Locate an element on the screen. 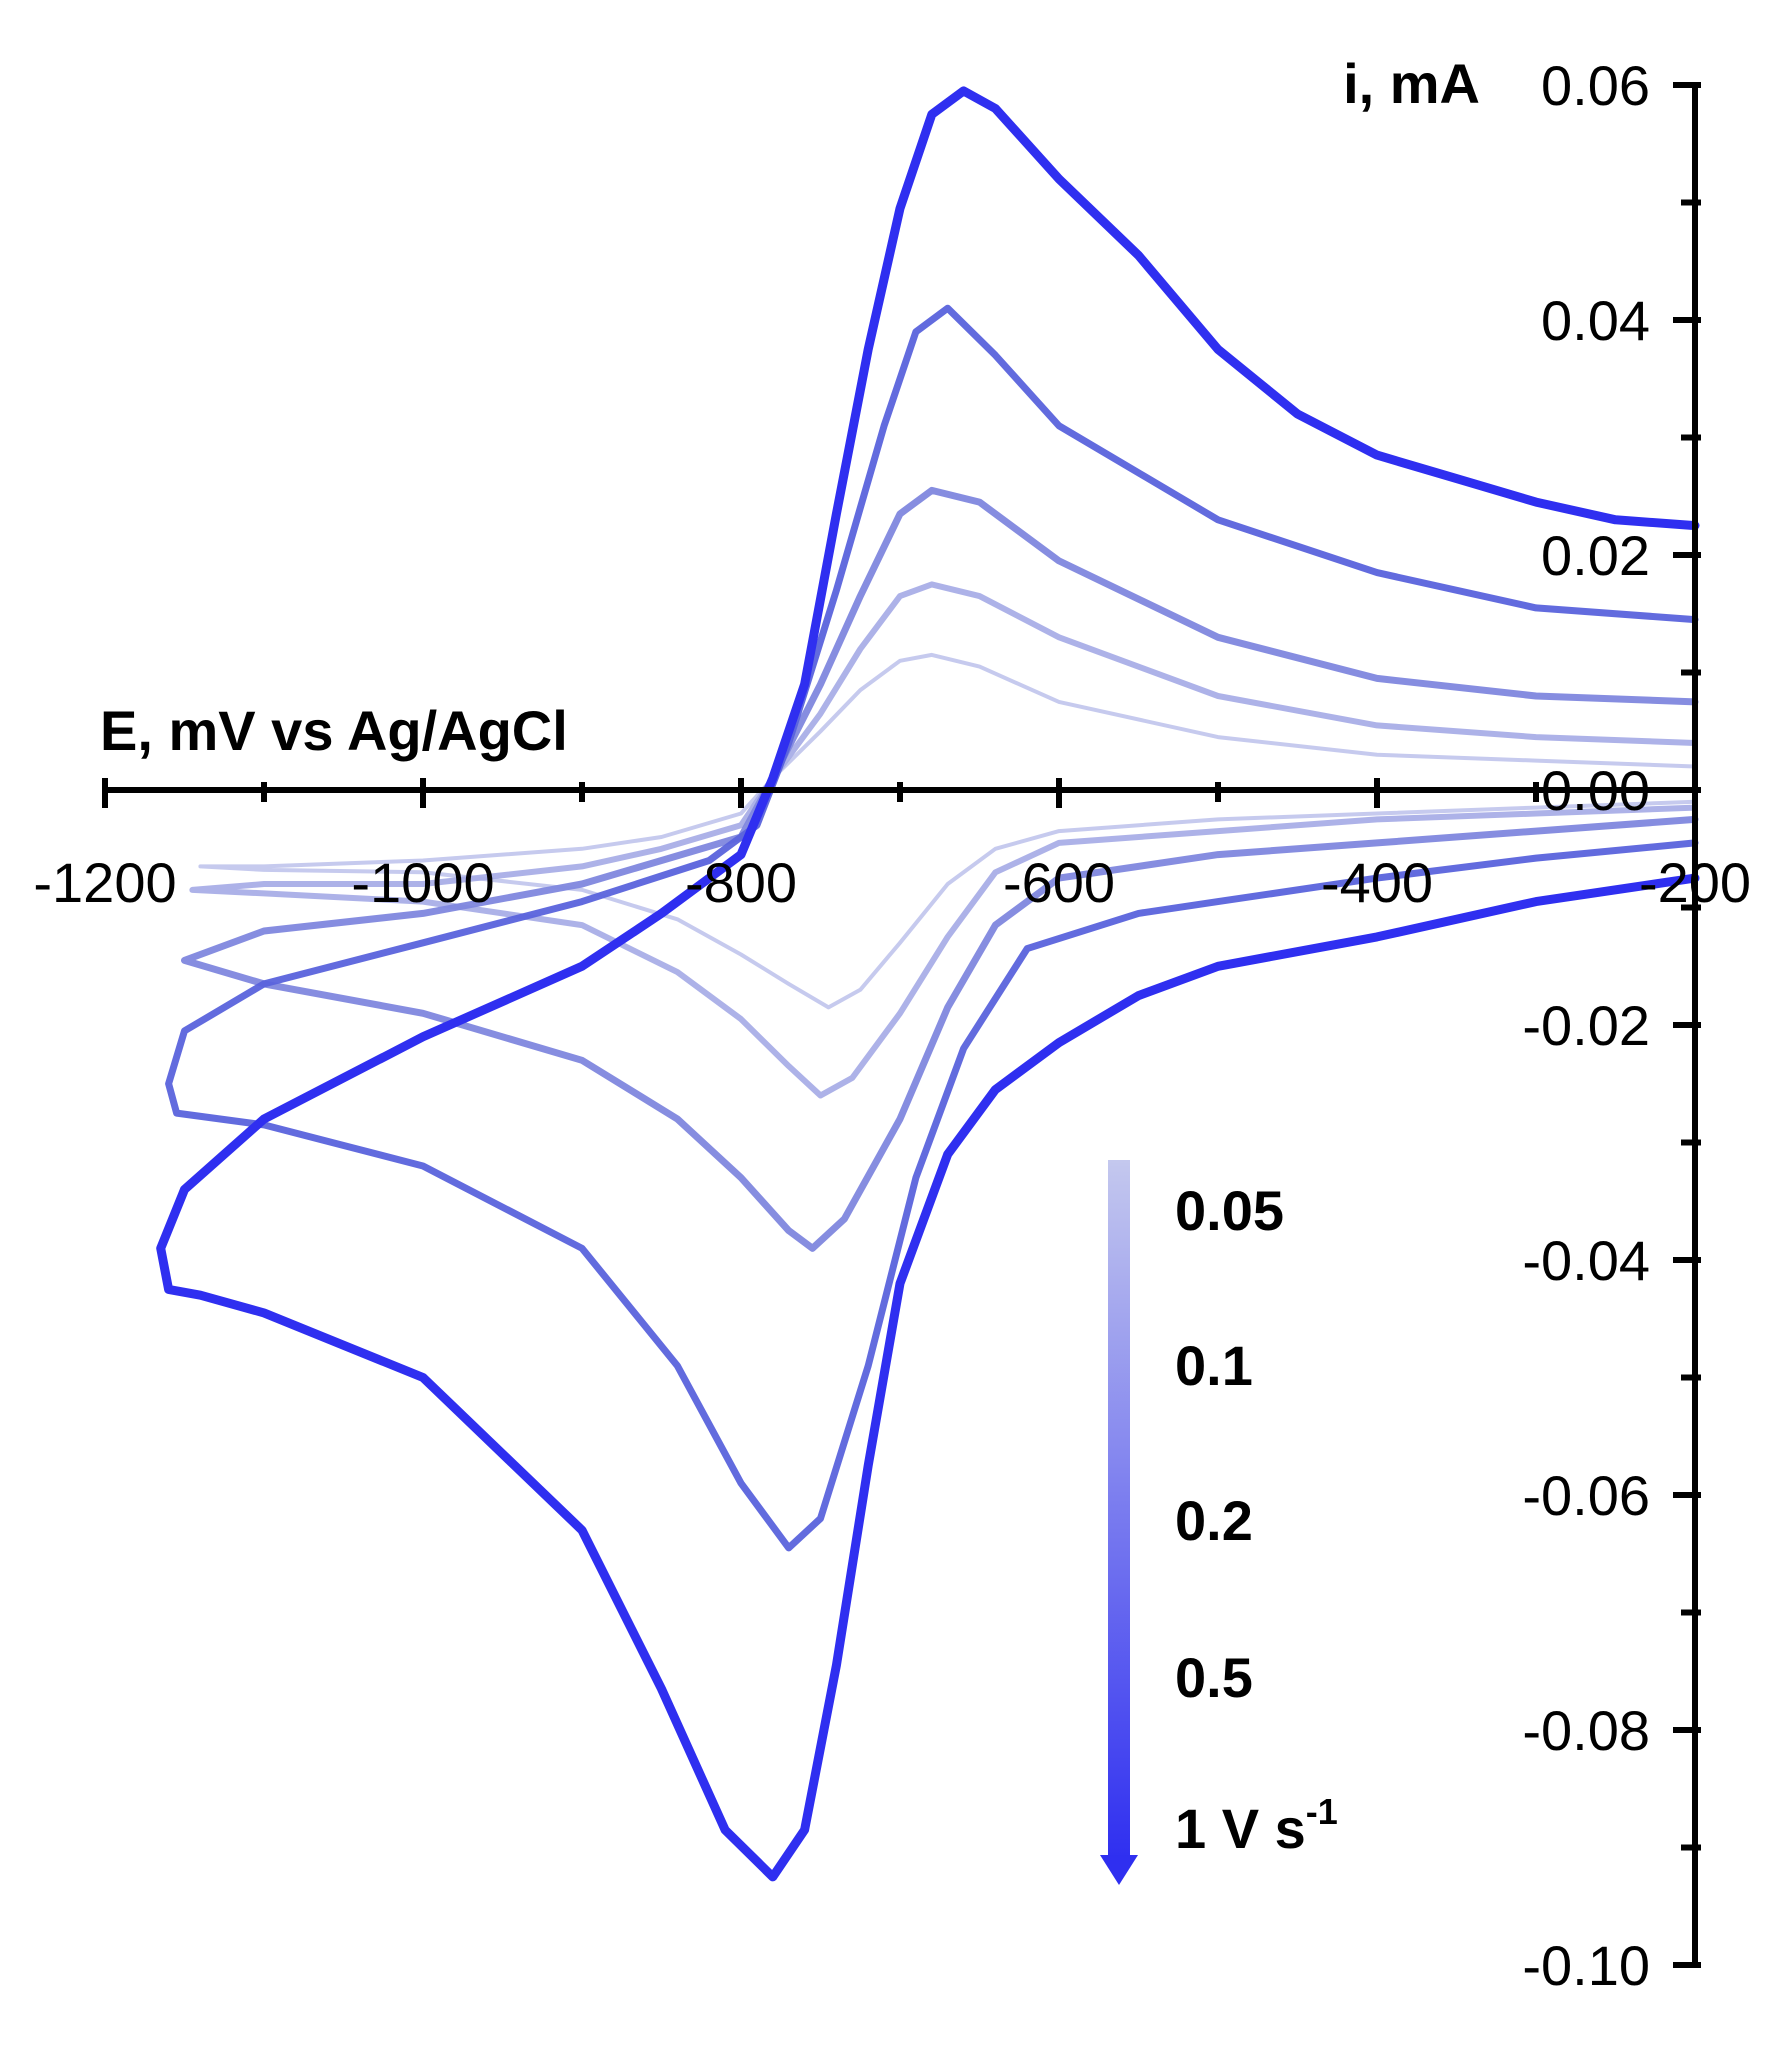  legend-label-2: 0.2 is located at coordinates (1214, 1520).